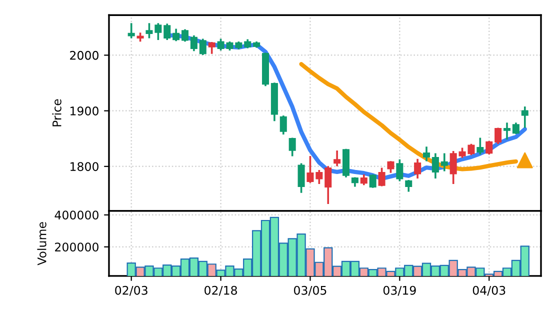 The width and height of the screenshot is (556, 322). I want to click on y-tick-label: 1900, so click(84, 111).